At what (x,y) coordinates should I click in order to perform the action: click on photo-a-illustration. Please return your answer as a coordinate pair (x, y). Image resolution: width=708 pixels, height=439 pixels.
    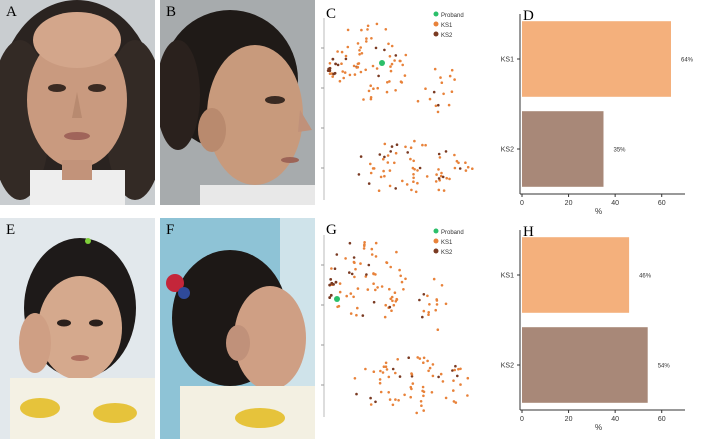
    Looking at the image, I should click on (77, 102).